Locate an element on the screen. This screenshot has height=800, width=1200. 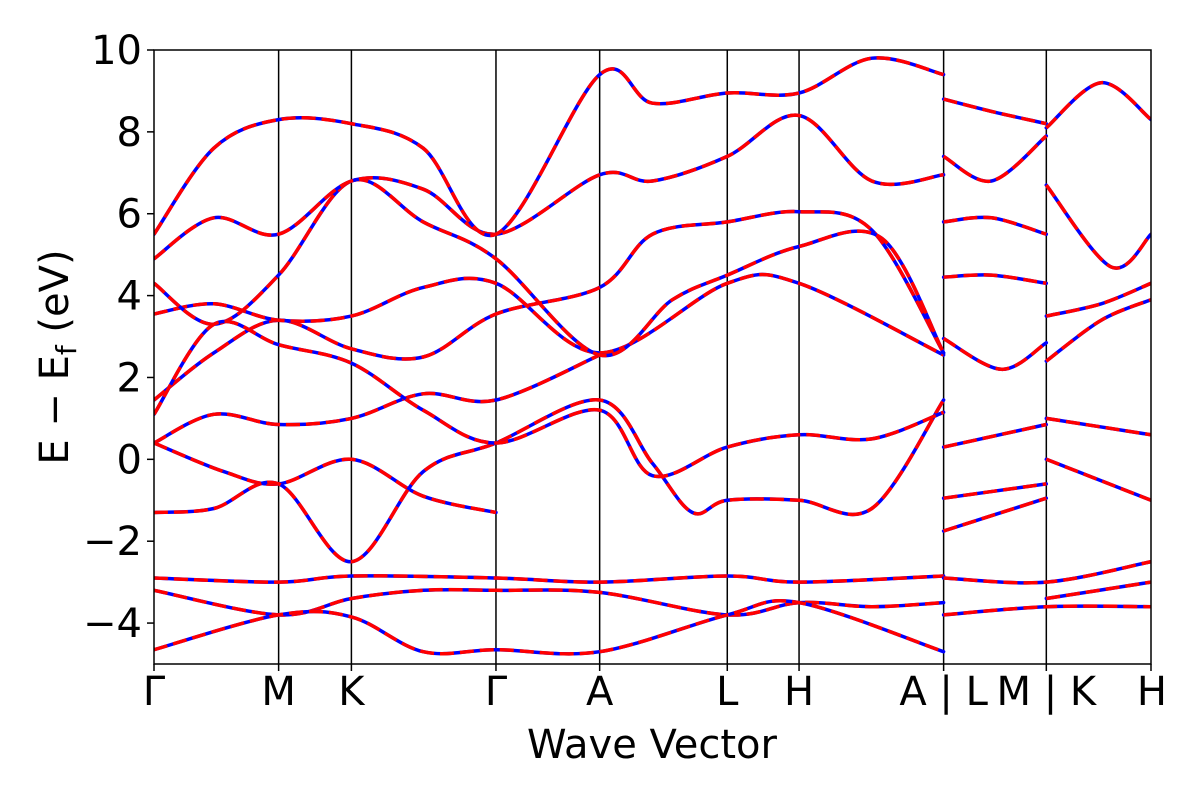
y-axis-title-main: E − E is located at coordinates (55, 410).